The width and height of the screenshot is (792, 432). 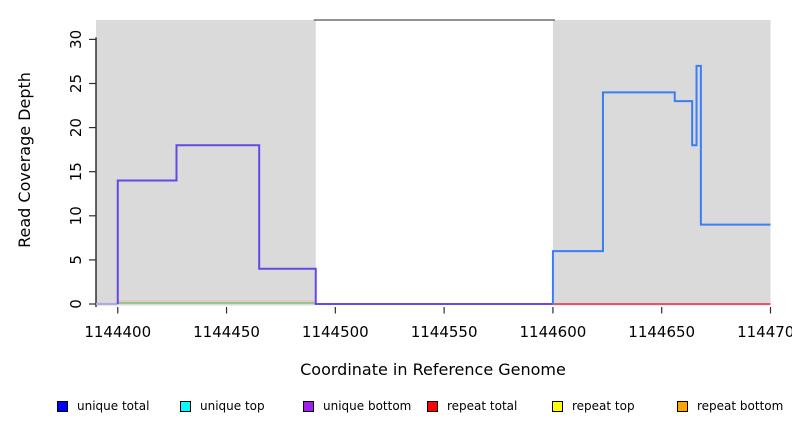 I want to click on svg-text: 1144600, so click(x=553, y=332).